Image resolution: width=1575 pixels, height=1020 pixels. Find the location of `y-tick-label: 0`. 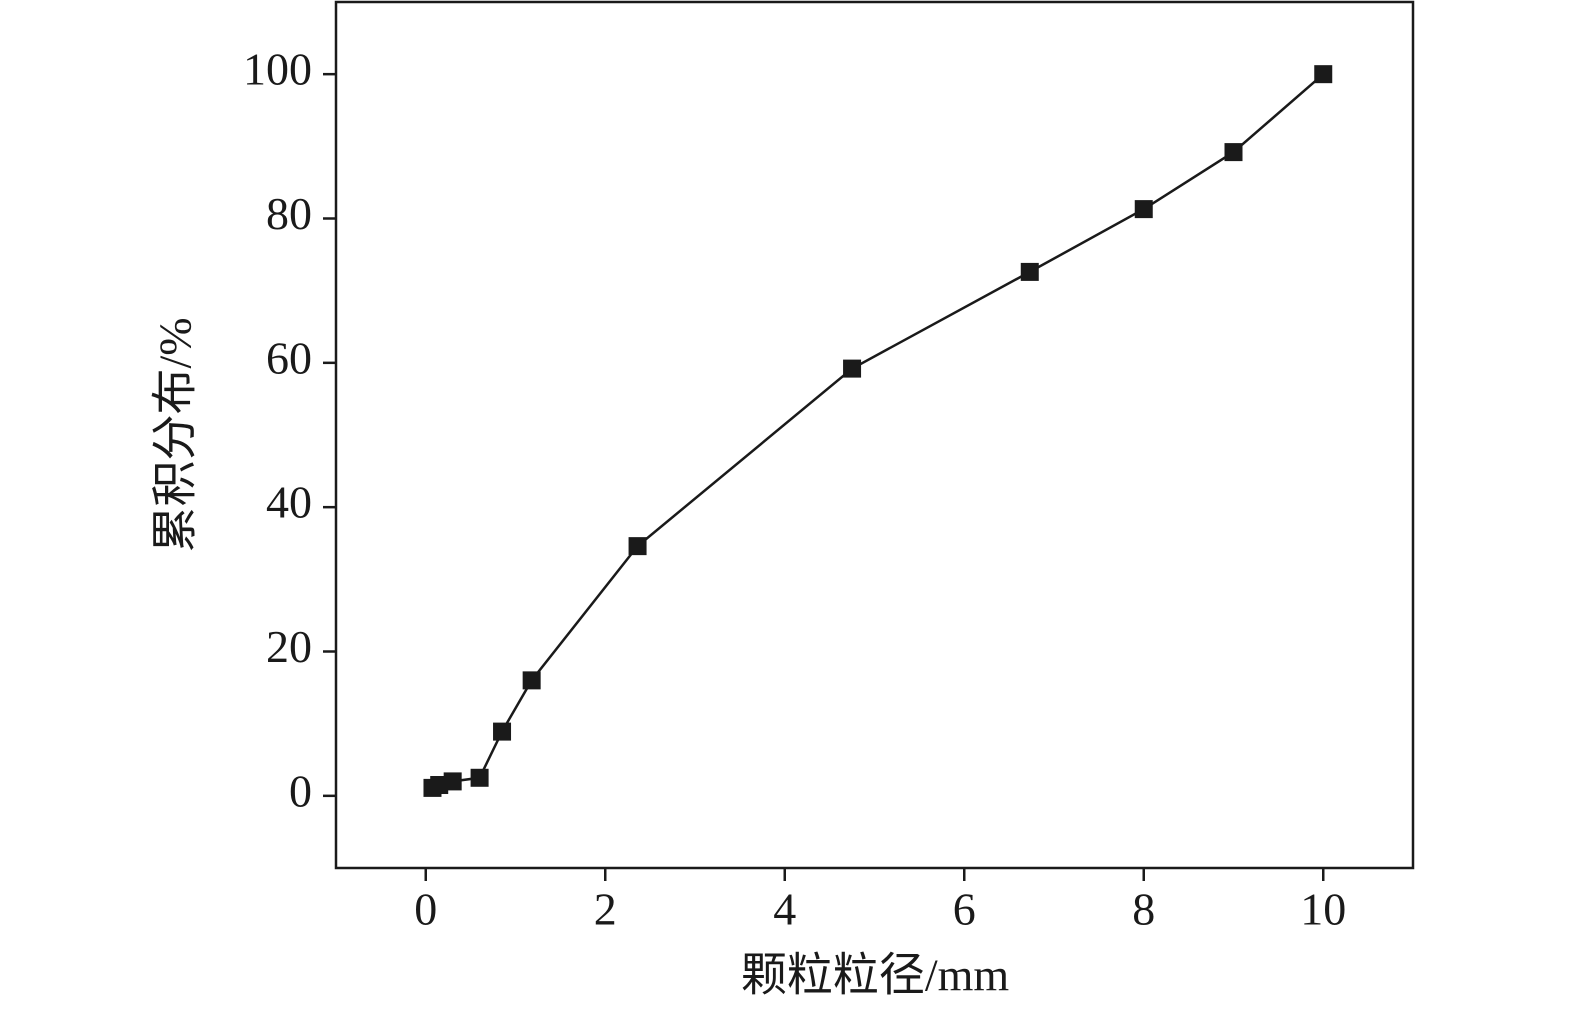

y-tick-label: 0 is located at coordinates (300, 790).